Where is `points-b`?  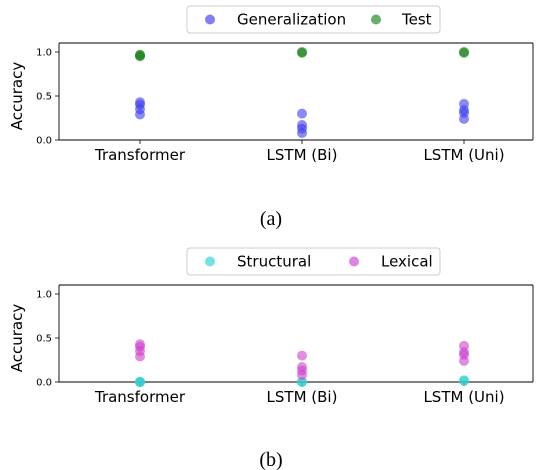 points-b is located at coordinates (302, 363).